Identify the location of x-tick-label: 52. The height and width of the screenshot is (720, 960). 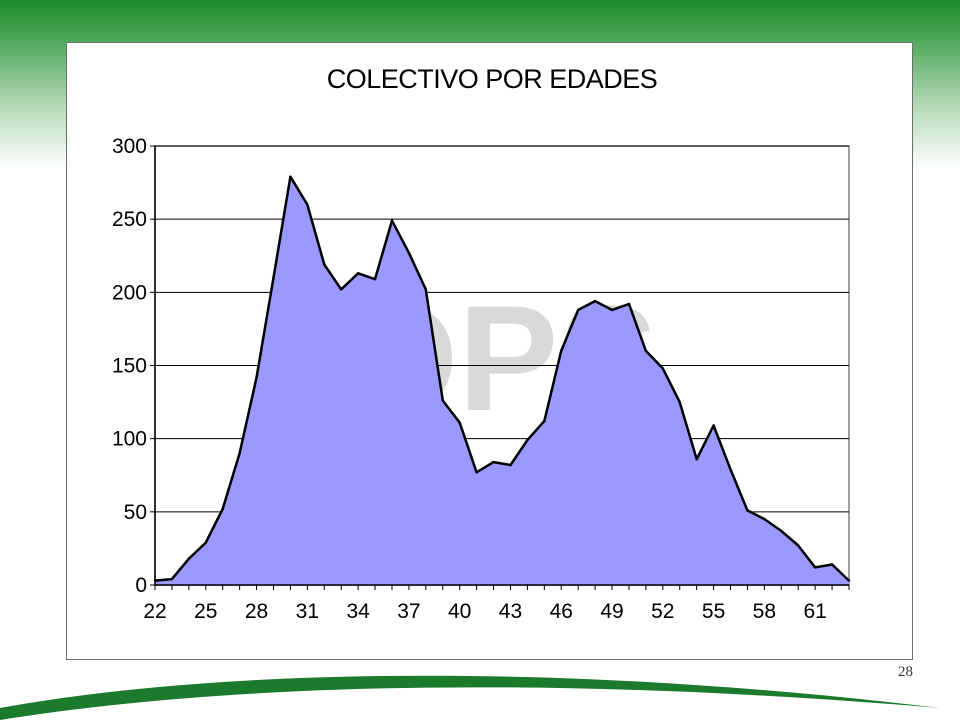
(662, 611).